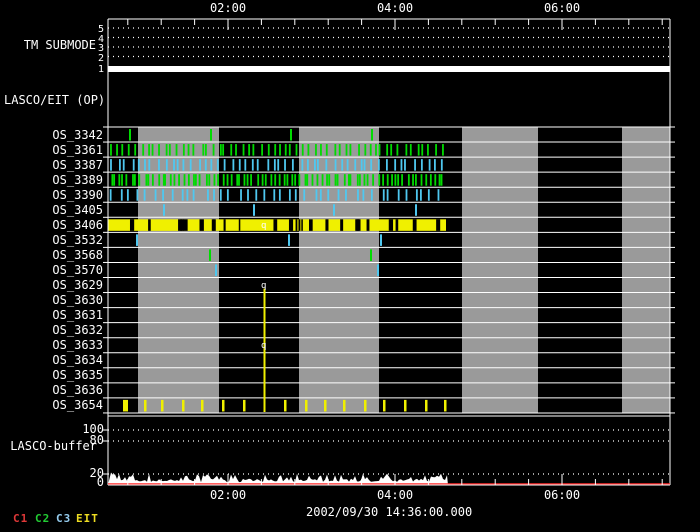 This screenshot has height=532, width=700. I want to click on event-marker-q: q, so click(263, 226).